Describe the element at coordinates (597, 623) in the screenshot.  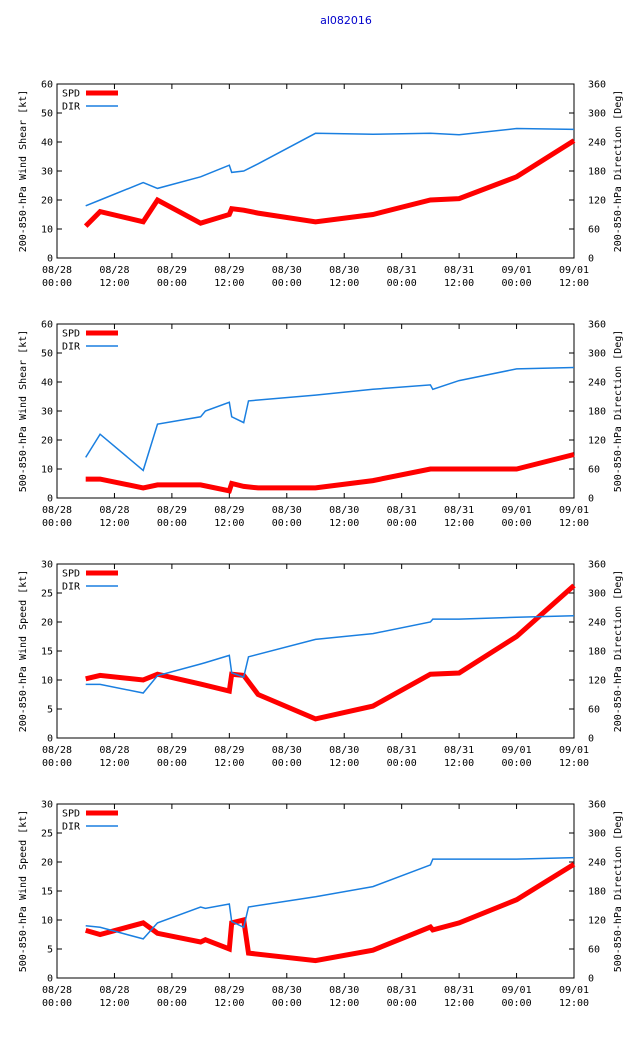
I see `y2-tick-label: 240` at that location.